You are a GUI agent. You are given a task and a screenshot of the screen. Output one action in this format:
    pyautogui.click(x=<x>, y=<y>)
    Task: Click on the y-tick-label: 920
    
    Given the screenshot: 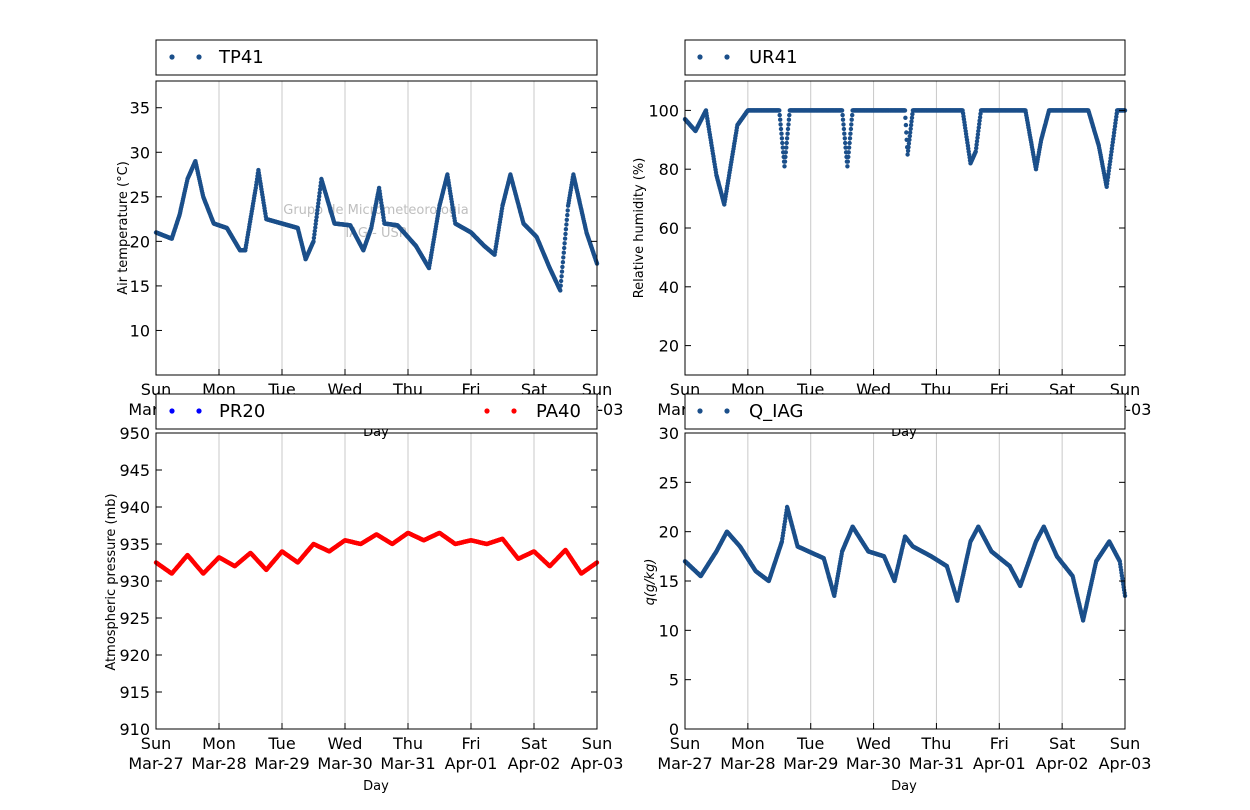 What is the action you would take?
    pyautogui.click(x=134, y=655)
    